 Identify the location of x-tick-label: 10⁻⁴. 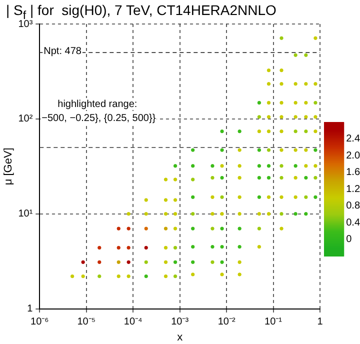
(133, 322).